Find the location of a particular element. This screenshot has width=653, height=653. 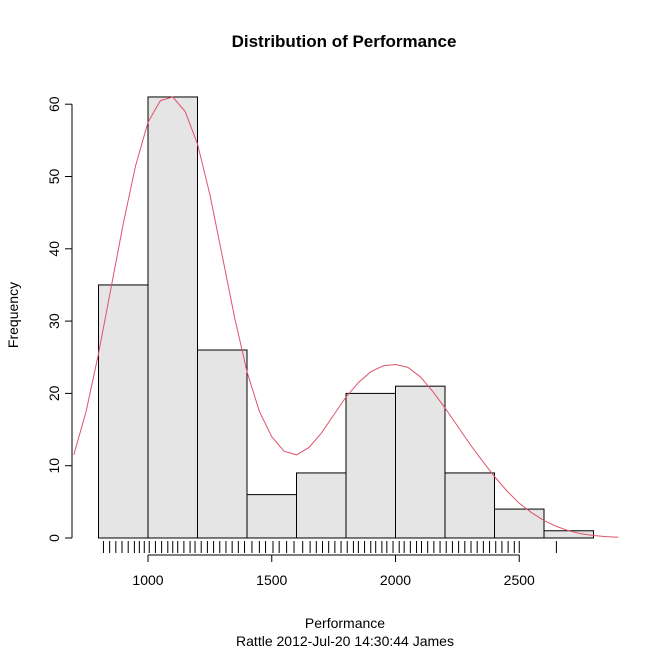

subtitle: Rattle 2012-Jul-20 14:30:44 James is located at coordinates (345, 641).